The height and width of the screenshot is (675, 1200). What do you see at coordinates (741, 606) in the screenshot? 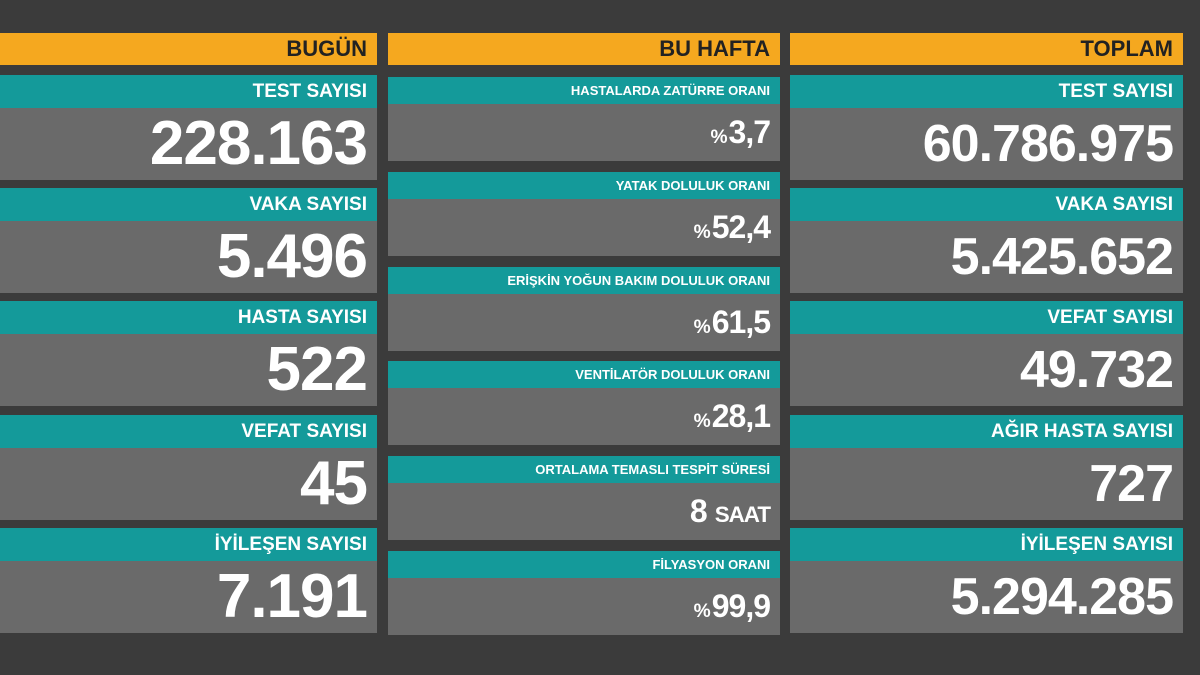
I see `item-value: 99,9` at bounding box center [741, 606].